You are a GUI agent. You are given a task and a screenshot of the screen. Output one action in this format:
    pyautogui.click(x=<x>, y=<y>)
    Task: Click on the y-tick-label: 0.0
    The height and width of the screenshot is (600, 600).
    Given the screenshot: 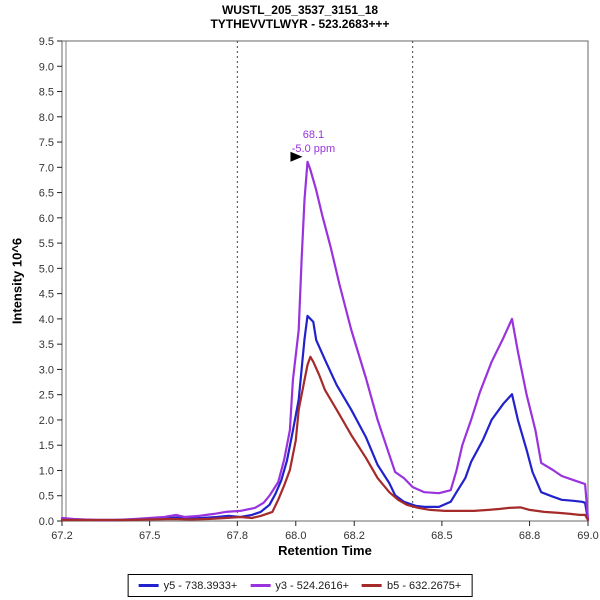 What is the action you would take?
    pyautogui.click(x=46, y=522)
    